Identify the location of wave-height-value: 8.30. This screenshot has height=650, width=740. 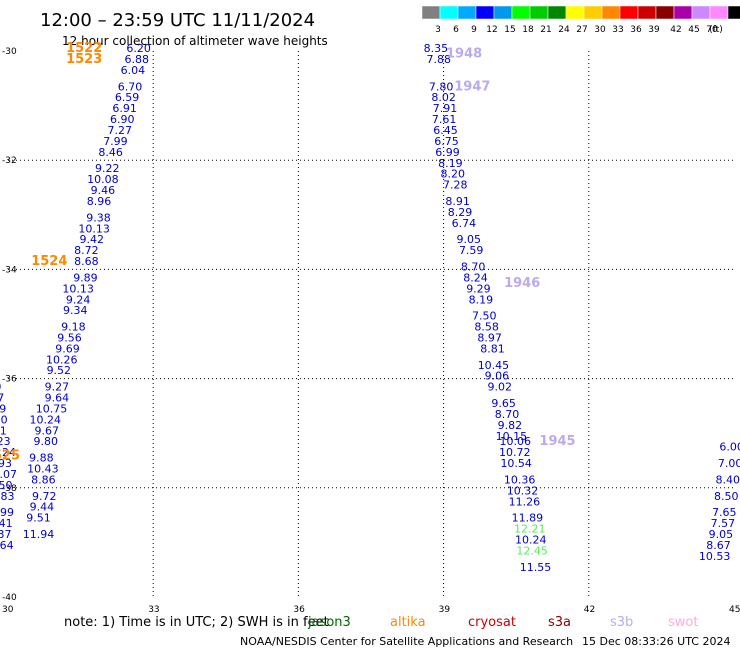
(4, 419).